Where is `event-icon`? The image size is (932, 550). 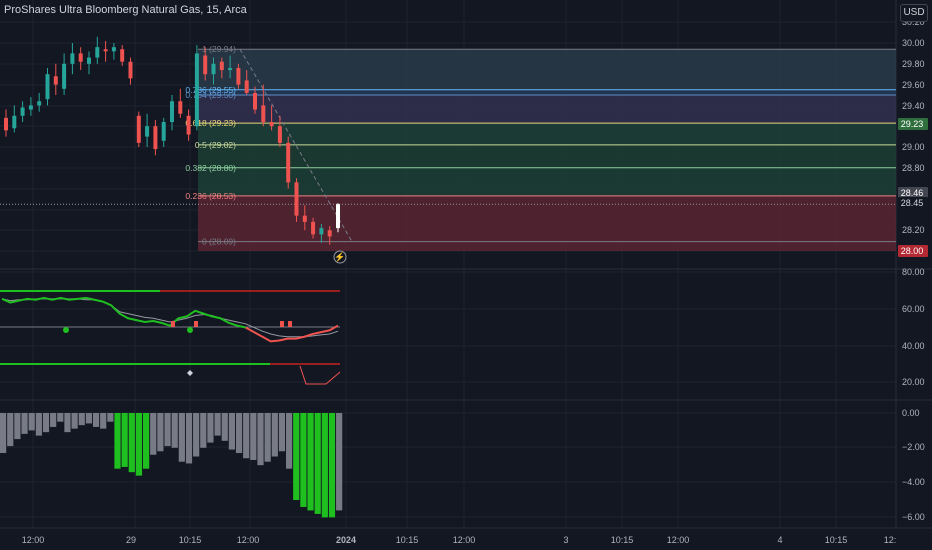 event-icon is located at coordinates (340, 257).